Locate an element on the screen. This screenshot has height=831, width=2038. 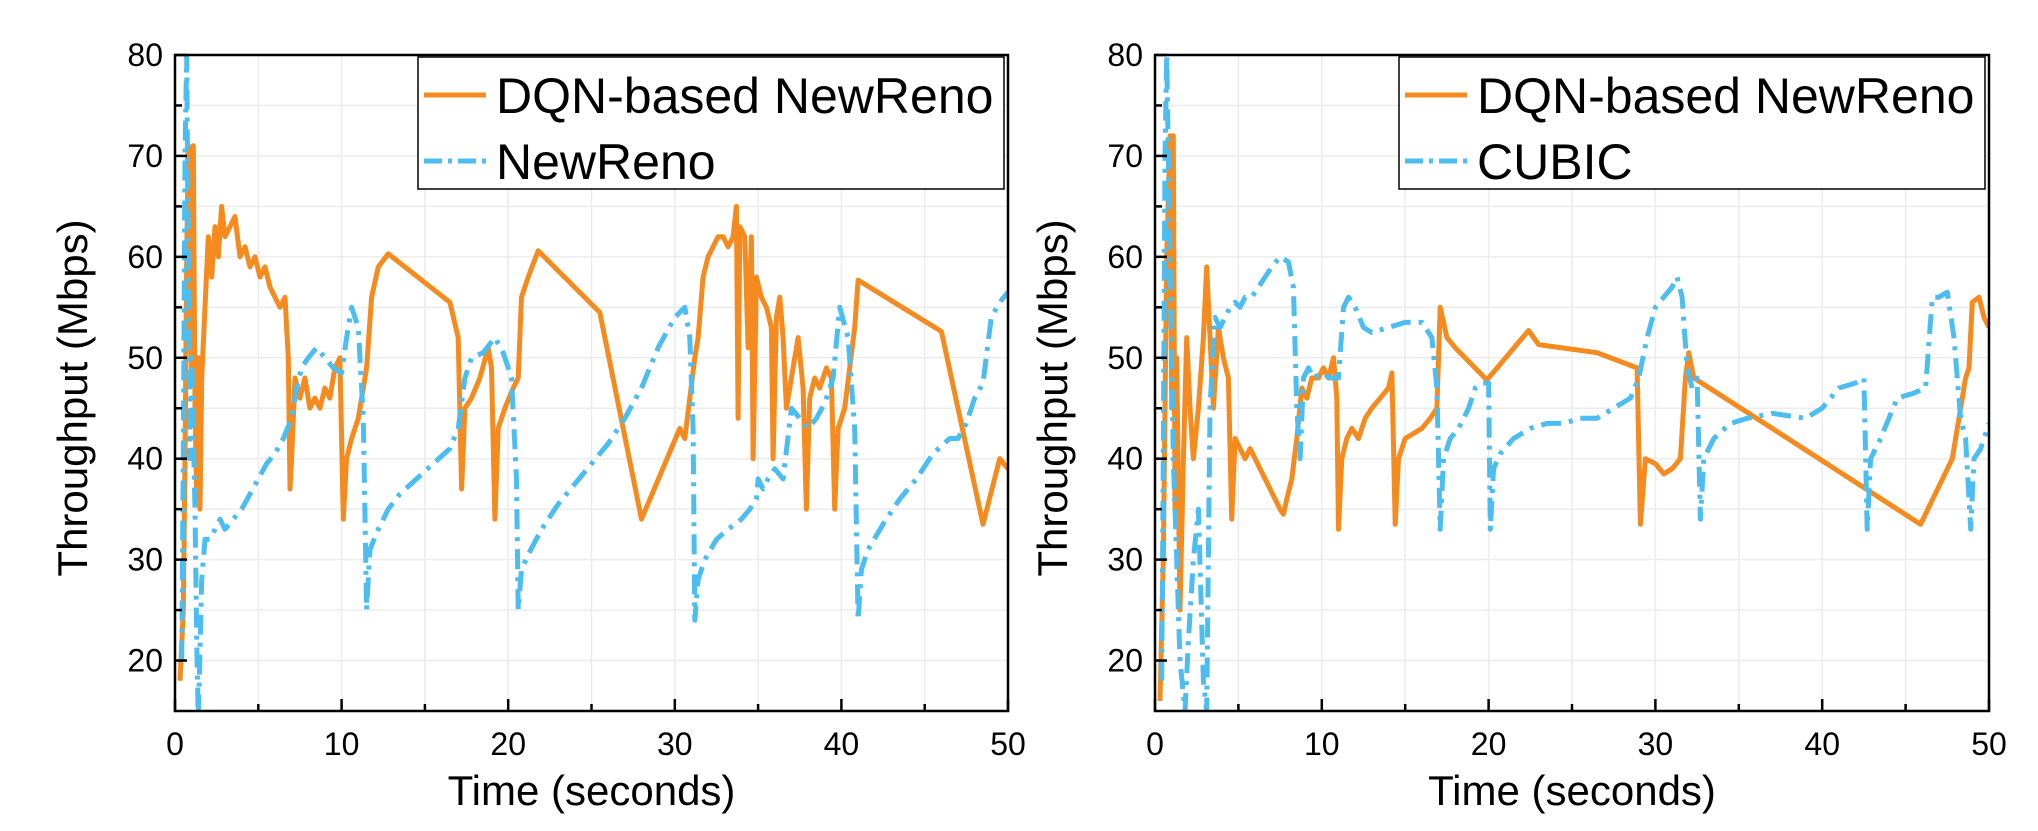
legend-label: NewReno is located at coordinates (606, 162).